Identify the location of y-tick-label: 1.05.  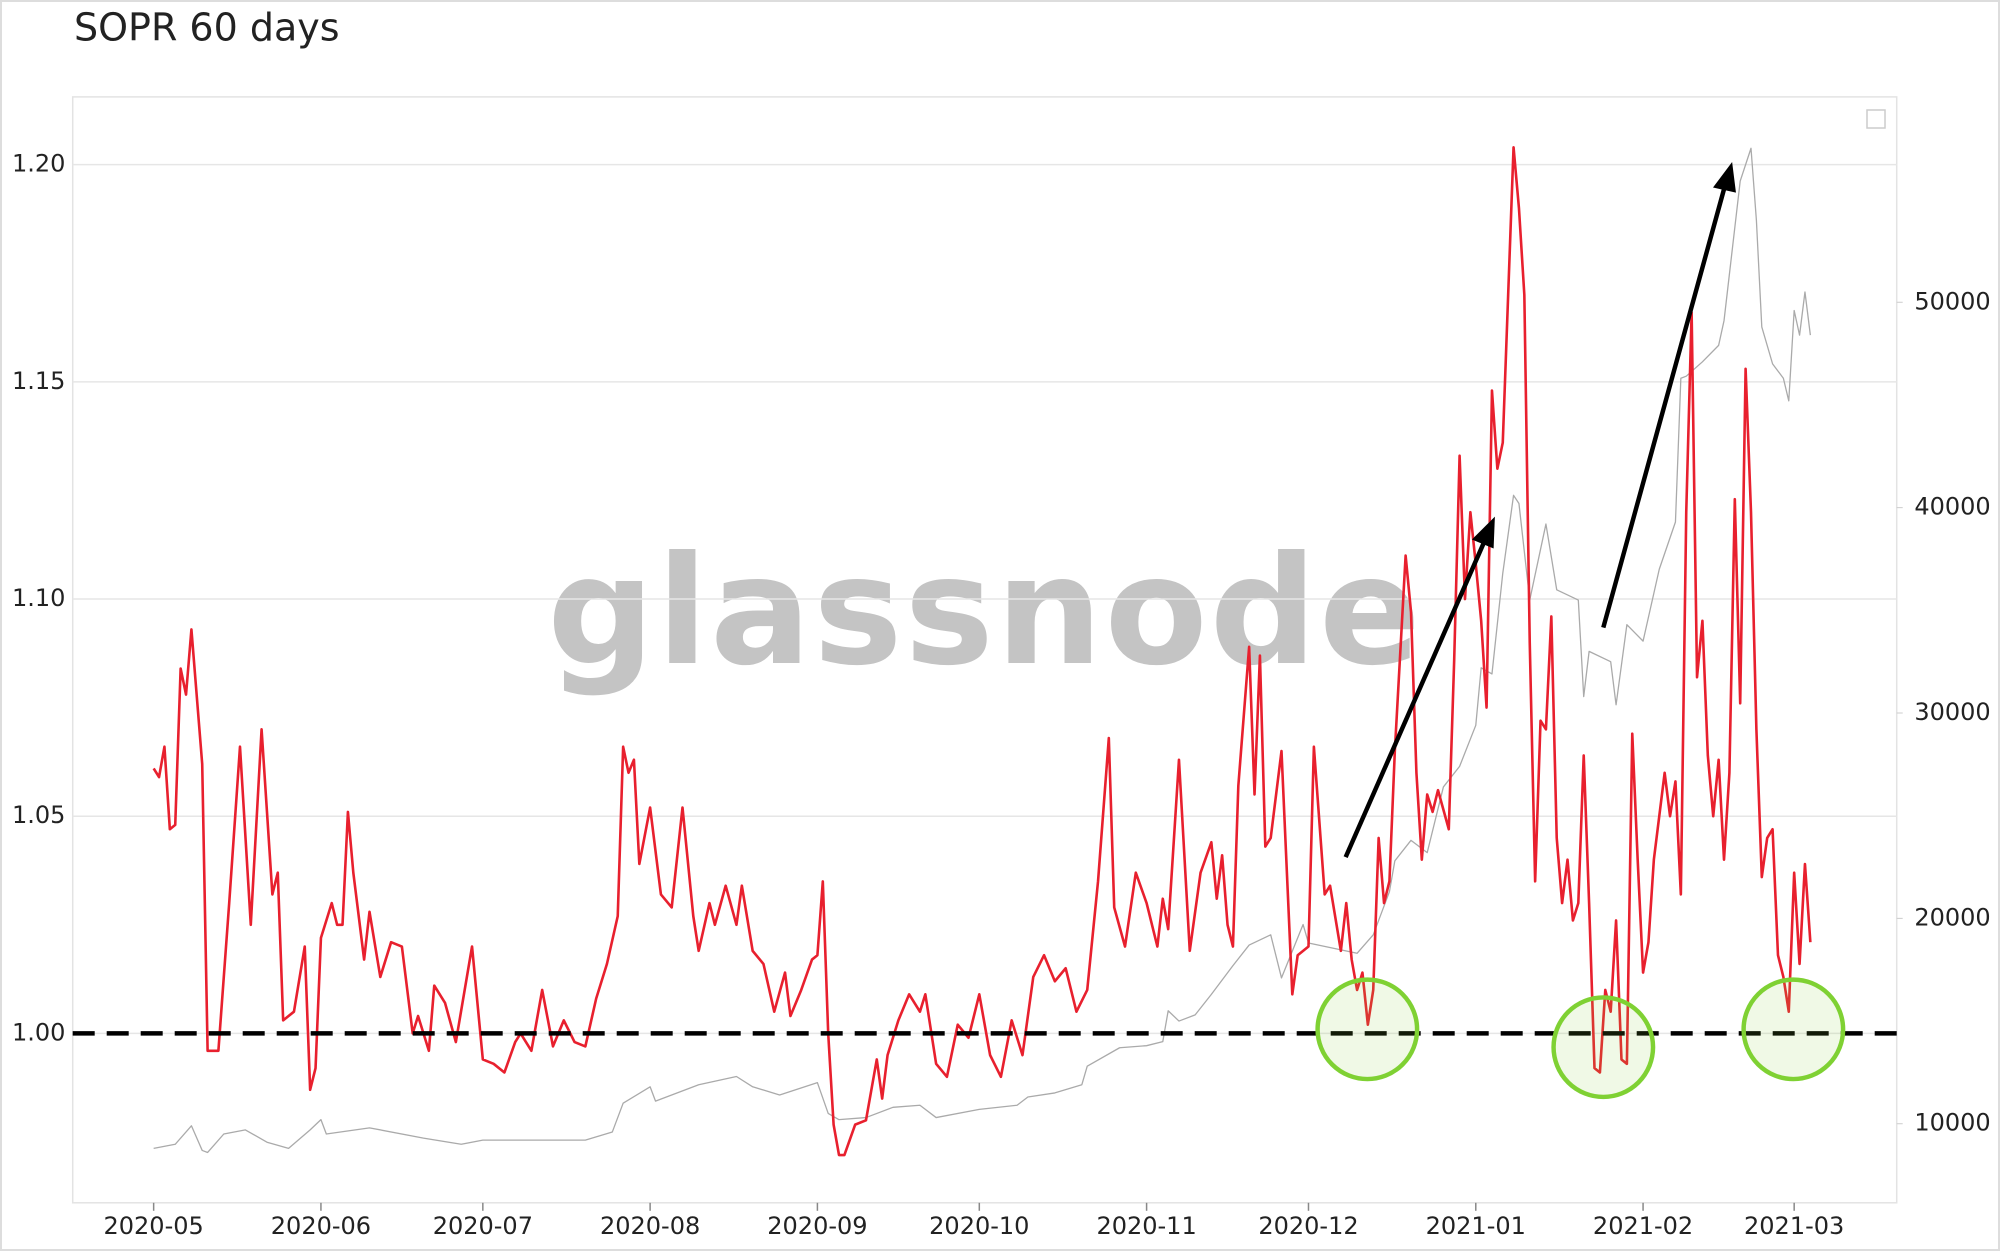
(38, 815).